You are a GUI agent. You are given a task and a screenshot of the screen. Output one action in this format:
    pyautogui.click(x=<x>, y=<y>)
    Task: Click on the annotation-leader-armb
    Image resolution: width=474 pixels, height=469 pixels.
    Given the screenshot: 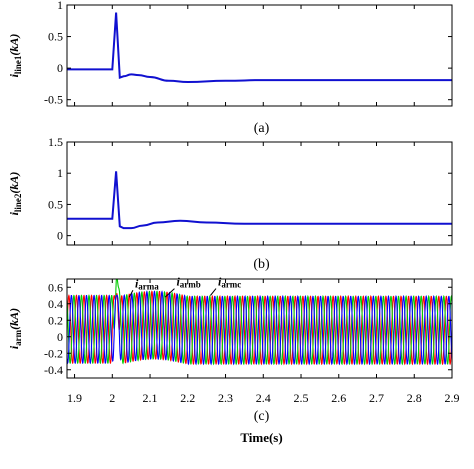 What is the action you would take?
    pyautogui.click(x=169, y=293)
    